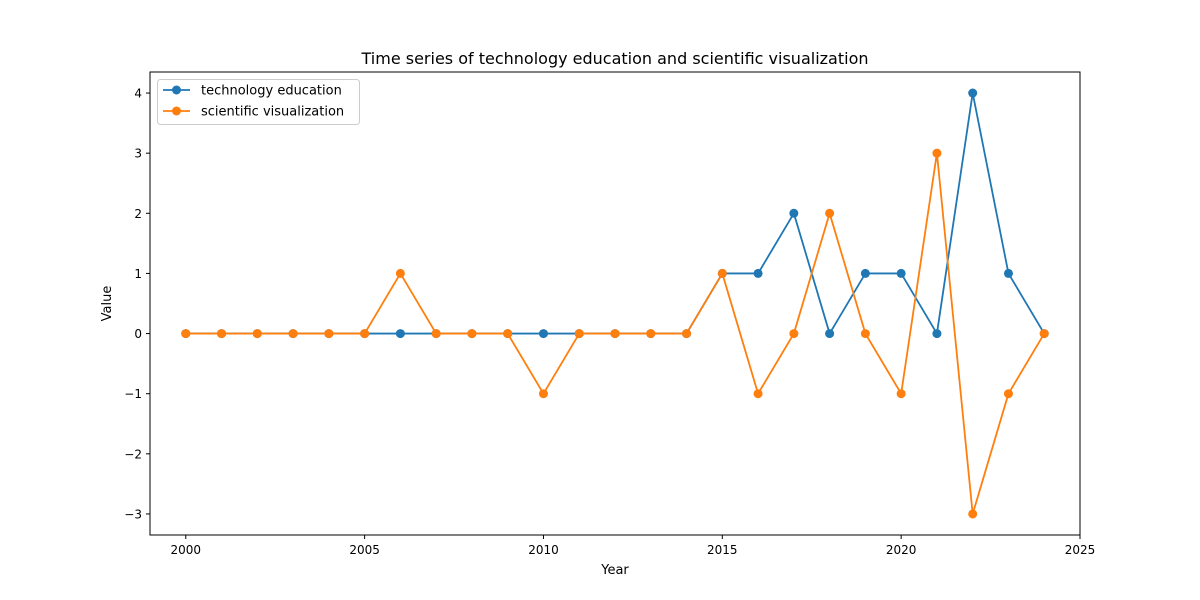 The image size is (1200, 600). What do you see at coordinates (138, 214) in the screenshot?
I see `y-tick-label: 2` at bounding box center [138, 214].